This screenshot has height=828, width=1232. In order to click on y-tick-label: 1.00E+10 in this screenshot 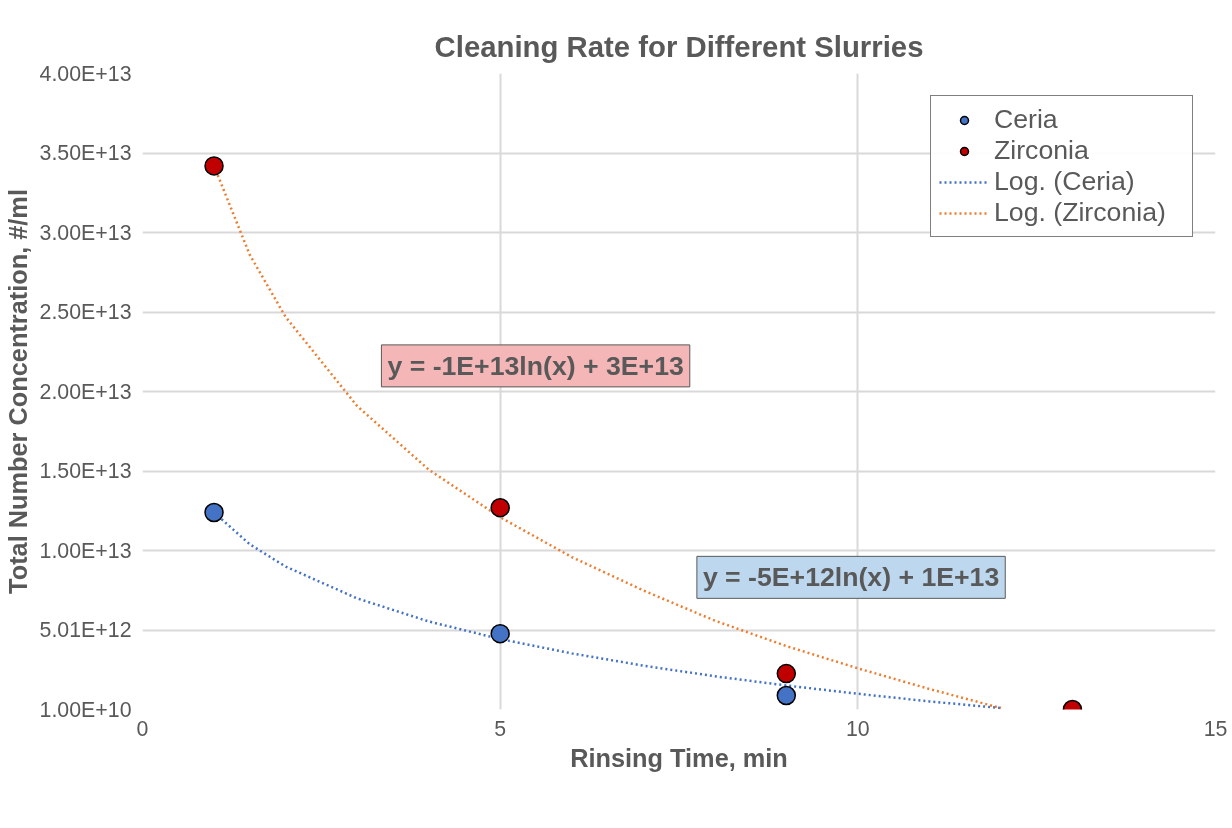, I will do `click(85, 709)`.